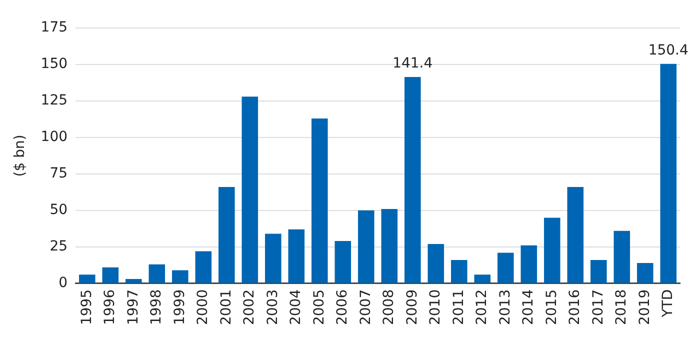 This screenshot has width=700, height=339. What do you see at coordinates (180, 307) in the screenshot?
I see `x-tick-label: 1999` at bounding box center [180, 307].